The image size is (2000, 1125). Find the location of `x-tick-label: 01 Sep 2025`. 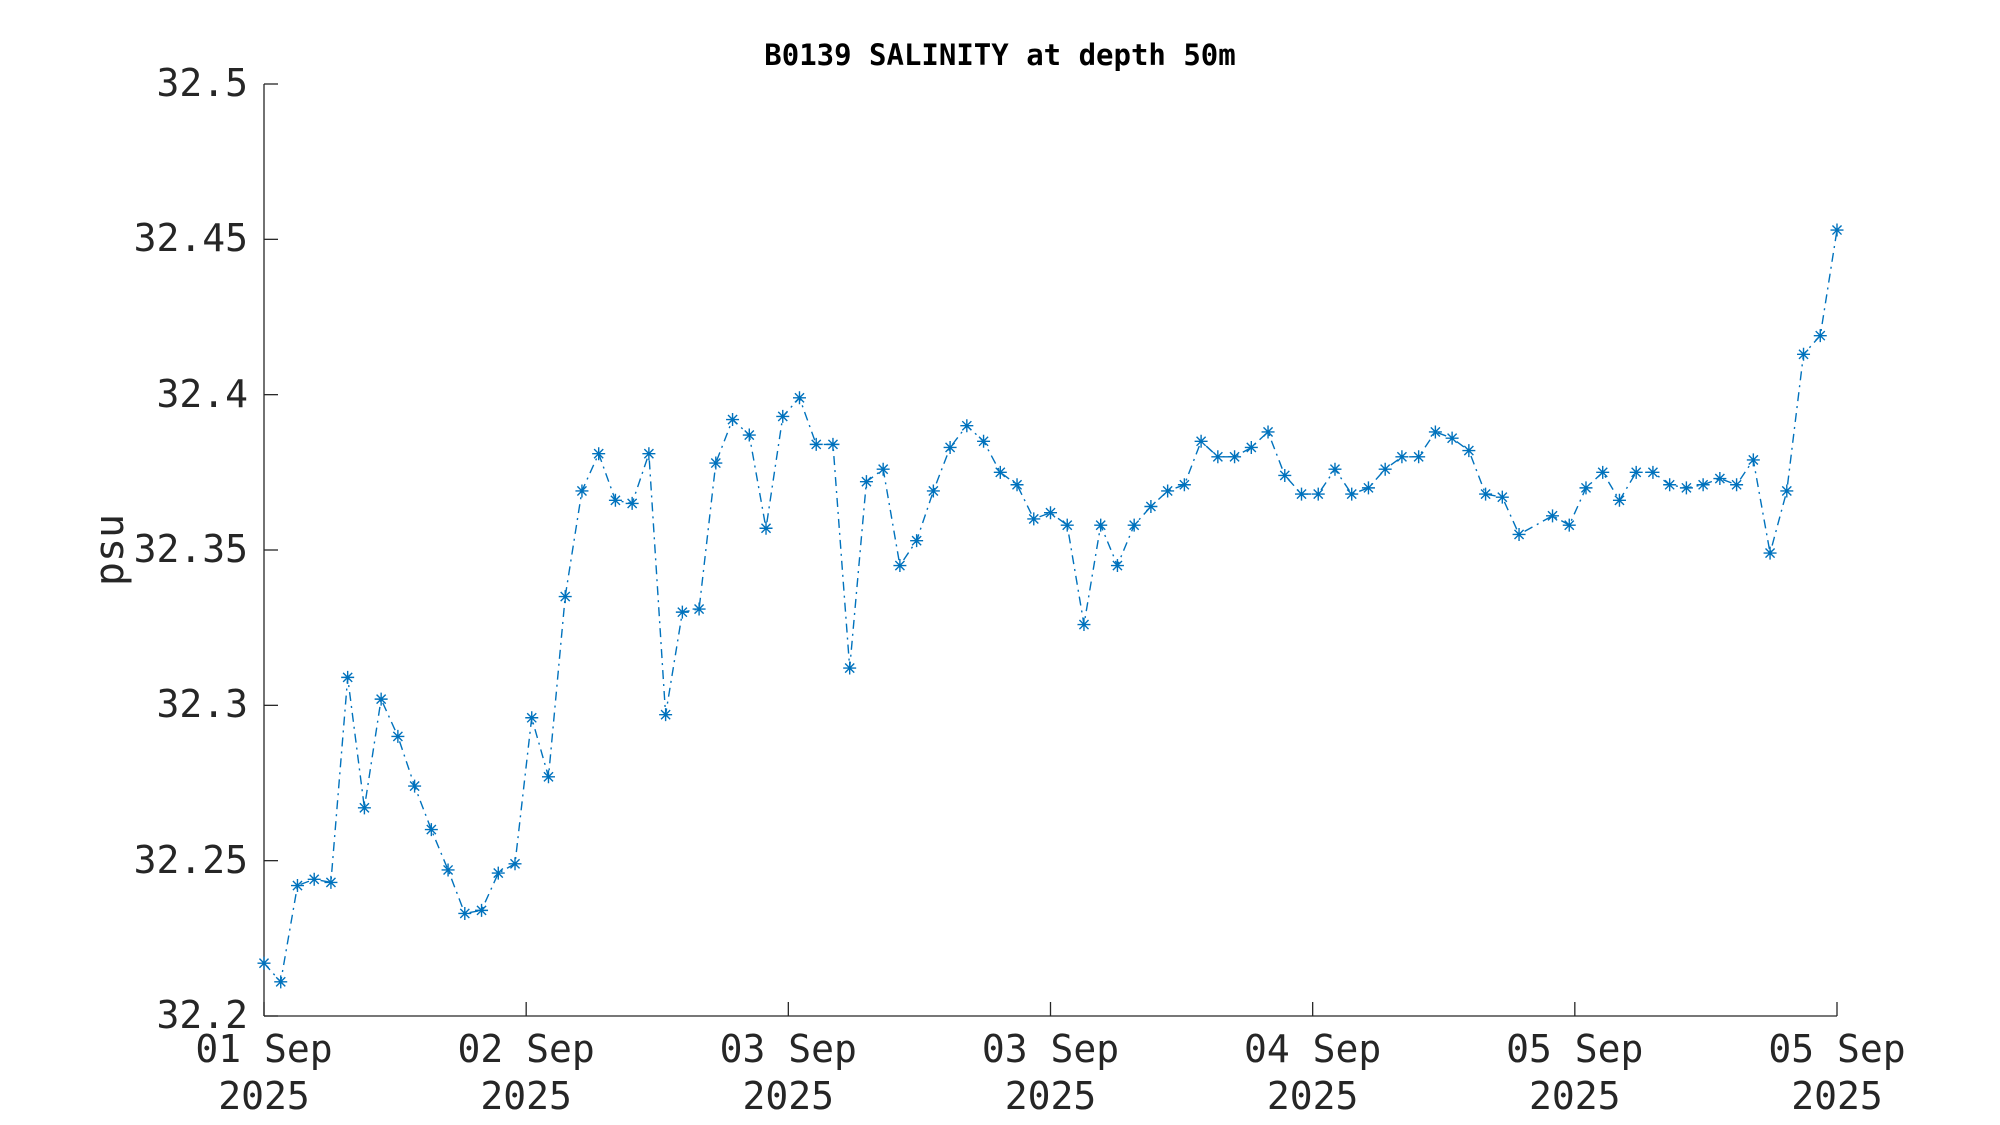

x-tick-label: 01 Sep 2025 is located at coordinates (264, 1072).